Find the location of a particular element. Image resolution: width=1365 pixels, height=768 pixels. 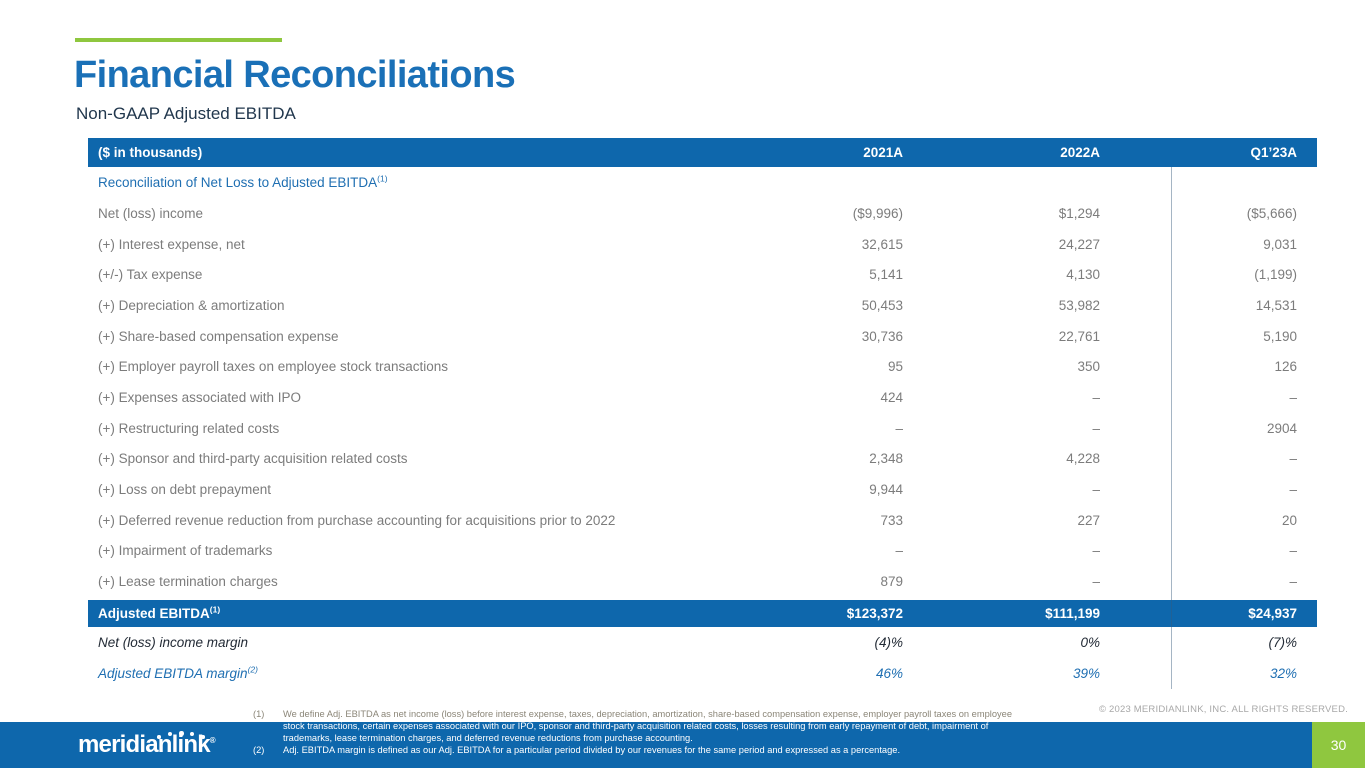

column-separator-line is located at coordinates (1171, 428).